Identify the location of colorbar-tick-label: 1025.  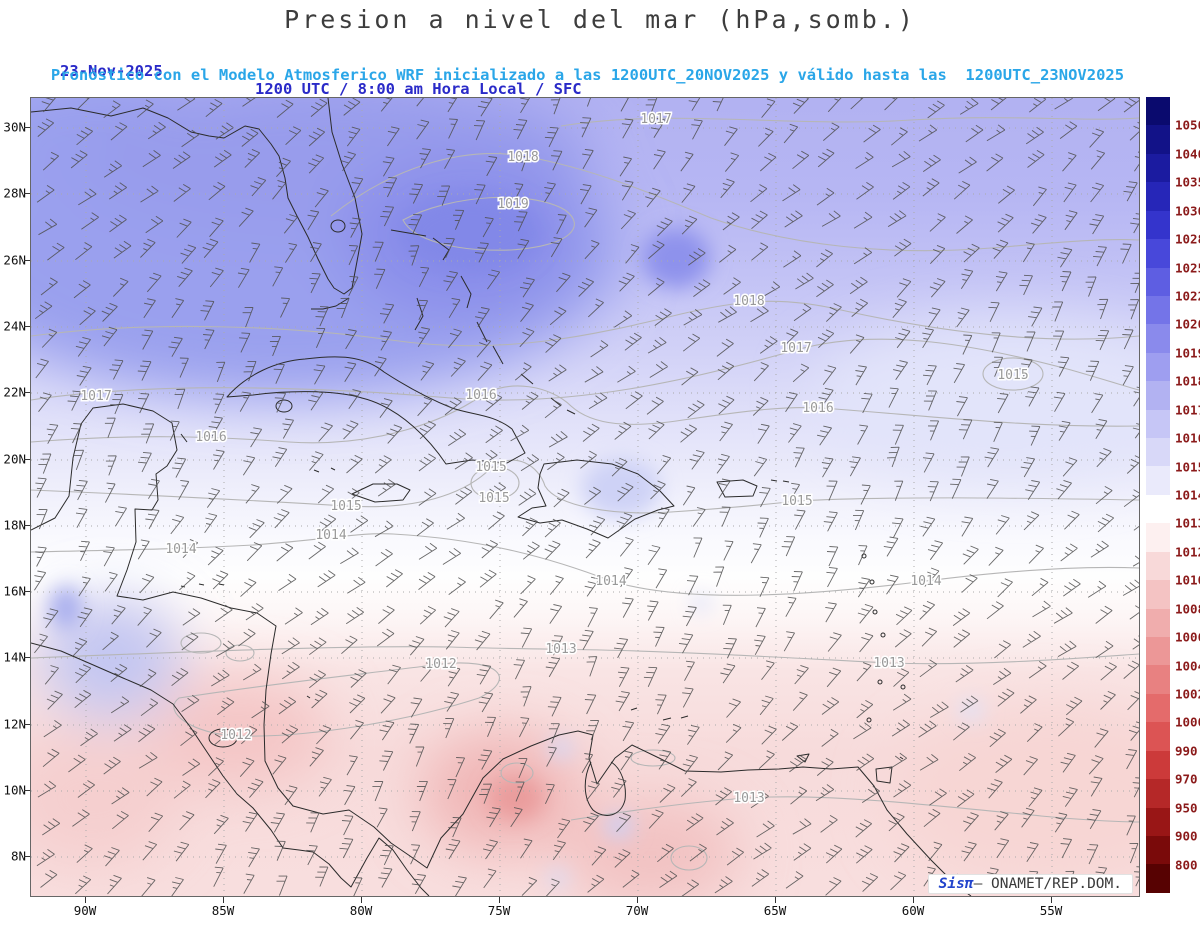
(1187, 268).